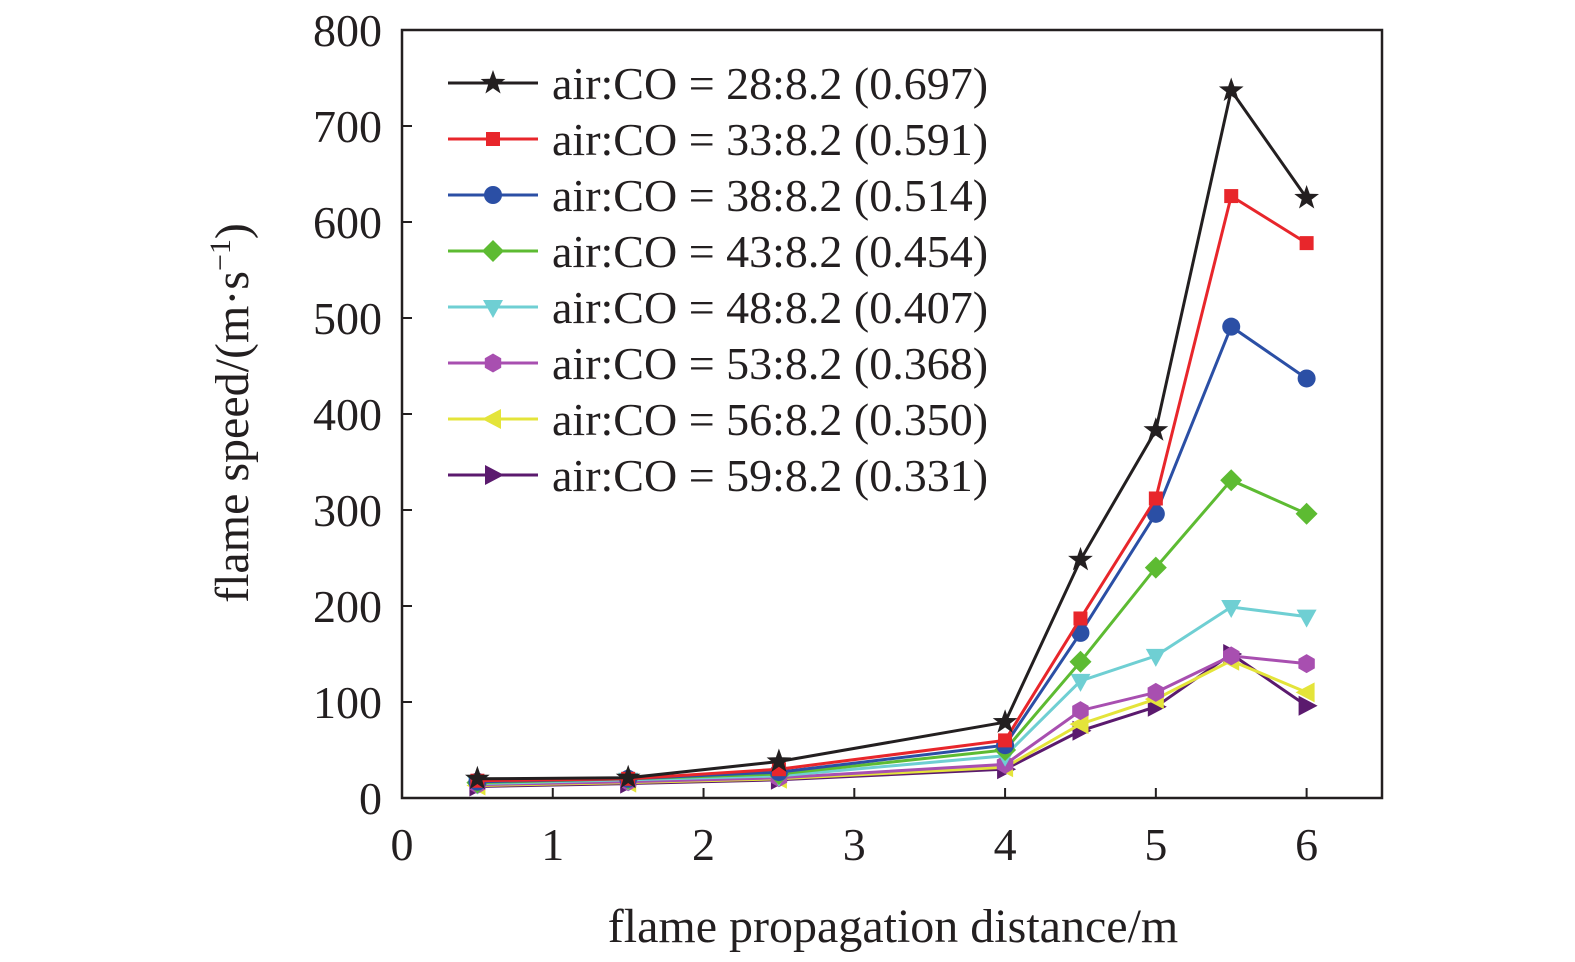 Image resolution: width=1575 pixels, height=962 pixels. I want to click on legend-item: air:CO = 28:8.2 (0.697), so click(718, 83).